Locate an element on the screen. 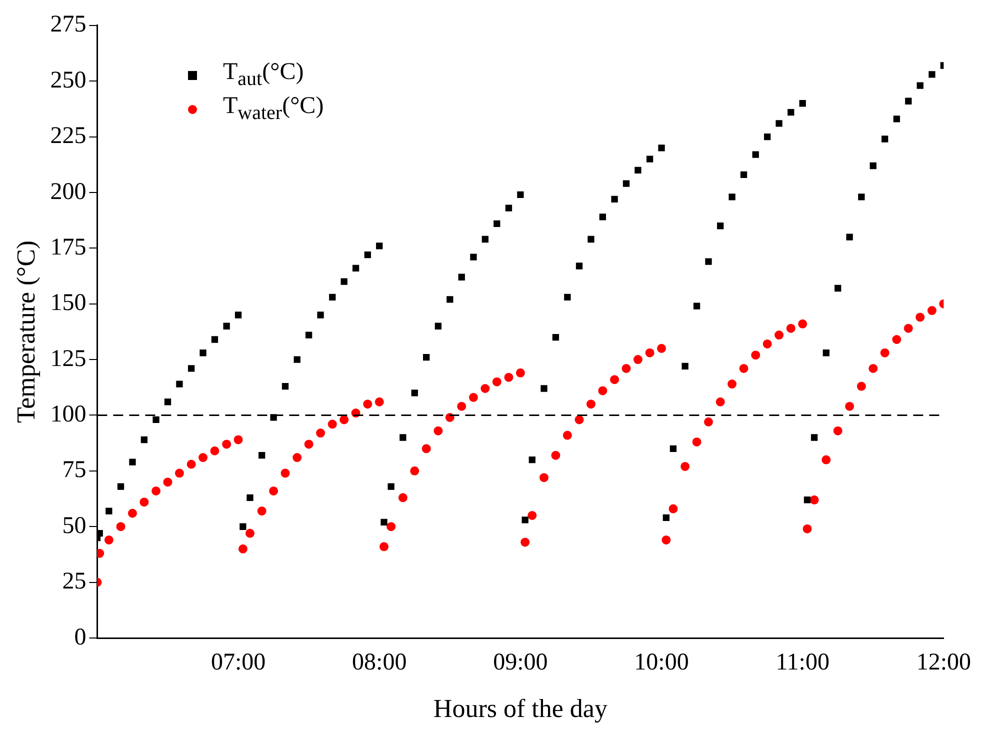 The image size is (982, 738). y-tick-label: 25 is located at coordinates (74, 581).